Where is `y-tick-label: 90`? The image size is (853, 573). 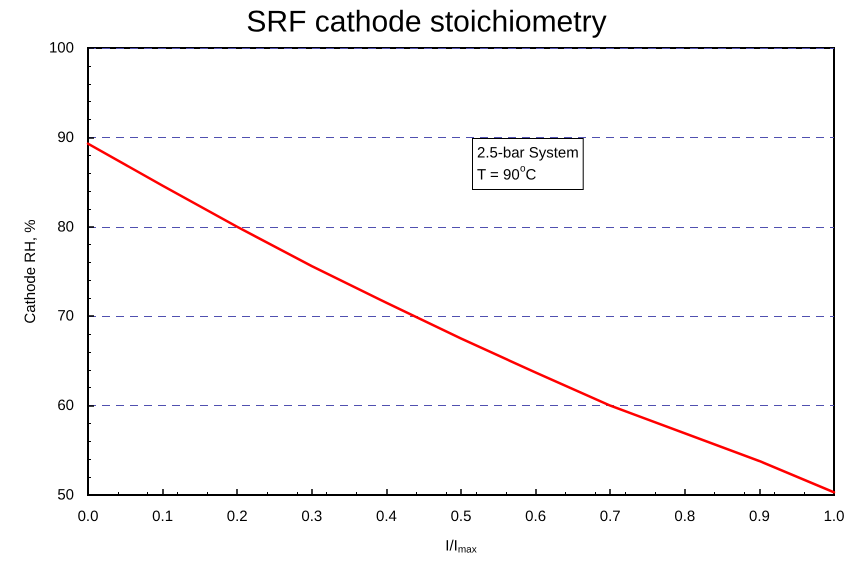 y-tick-label: 90 is located at coordinates (65, 137).